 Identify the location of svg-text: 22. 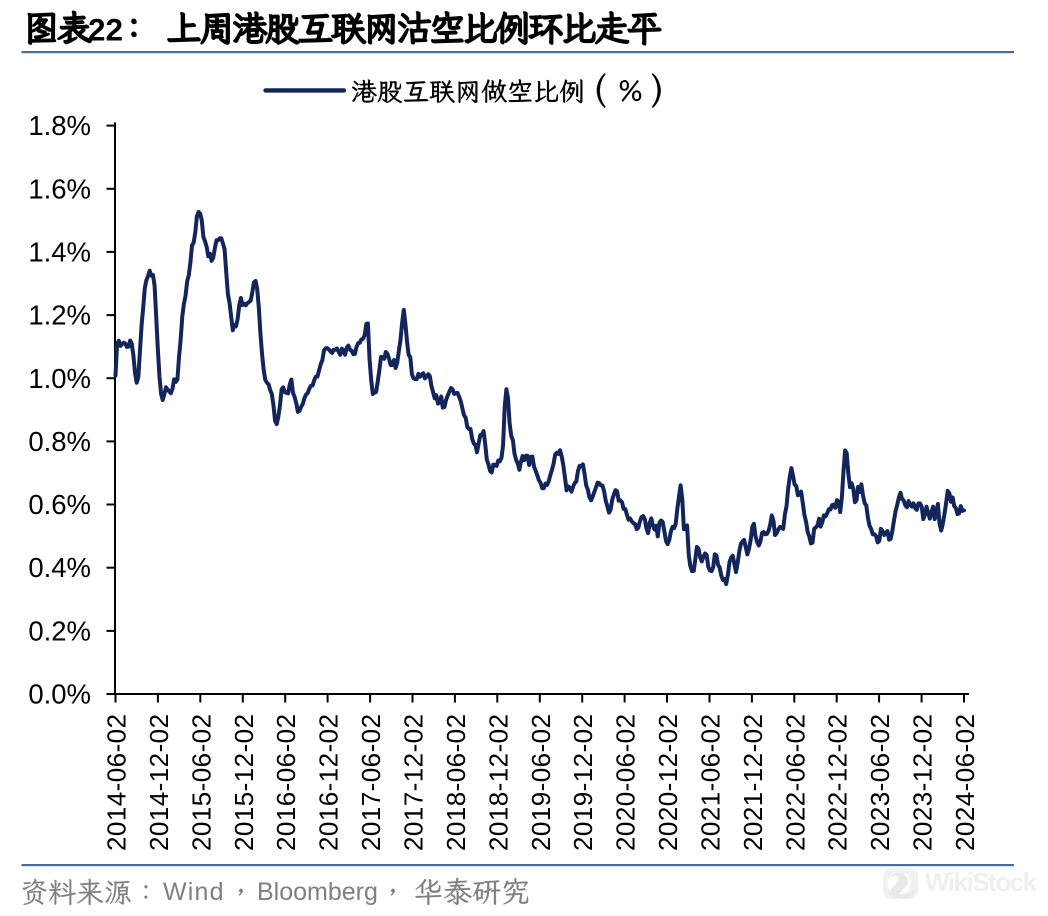
(105, 30).